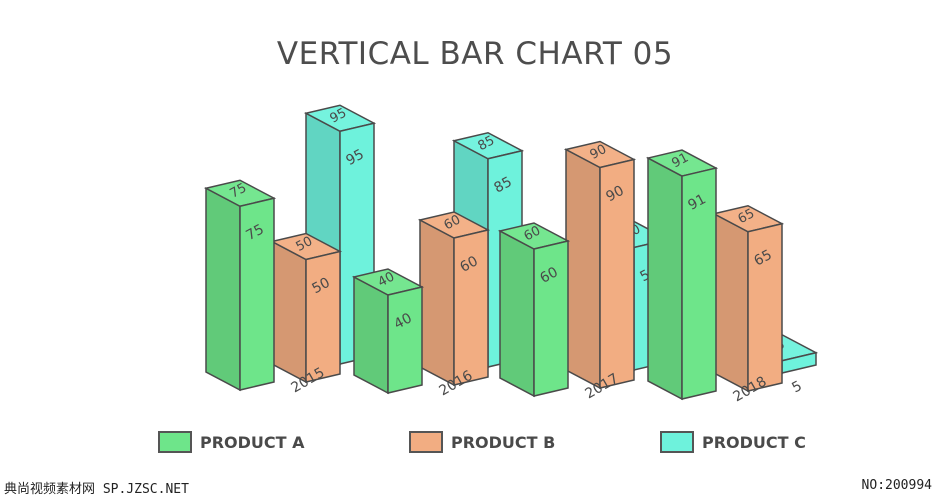  Describe the element at coordinates (747, 216) in the screenshot. I see `data-label-top: 65` at that location.